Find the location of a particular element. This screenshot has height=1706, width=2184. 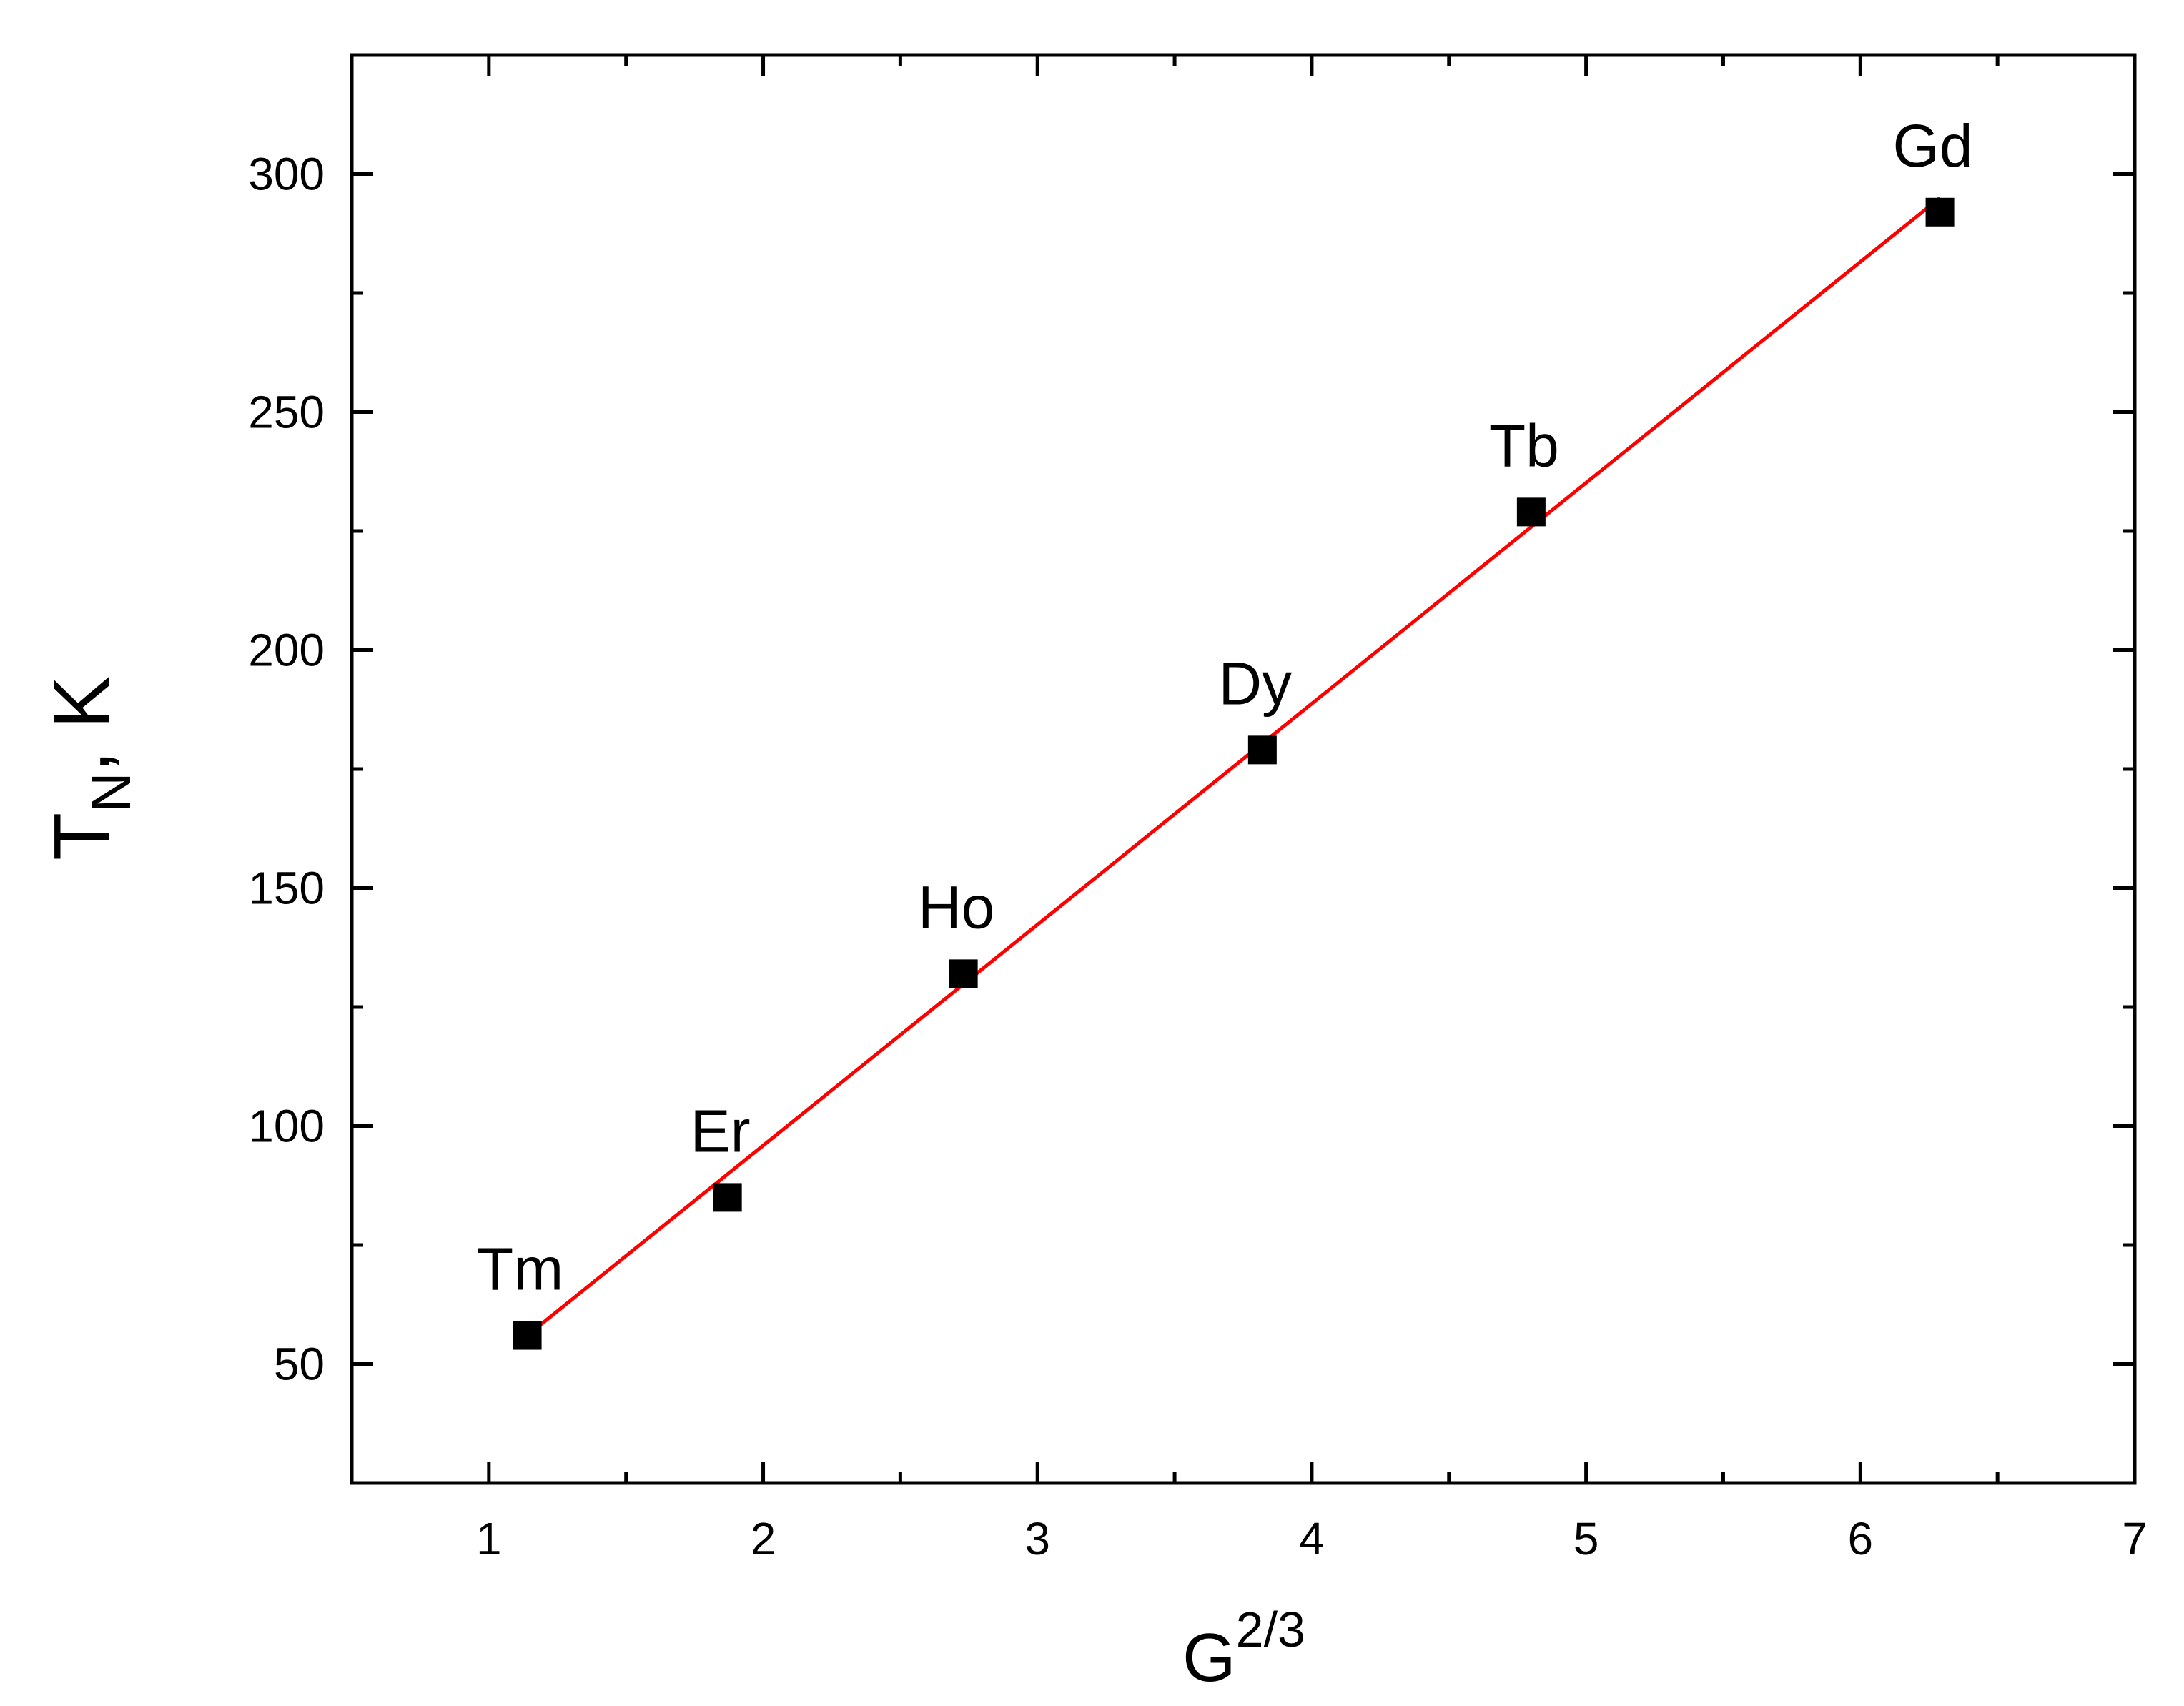

x-tick-label-5: 6 is located at coordinates (1861, 1538).